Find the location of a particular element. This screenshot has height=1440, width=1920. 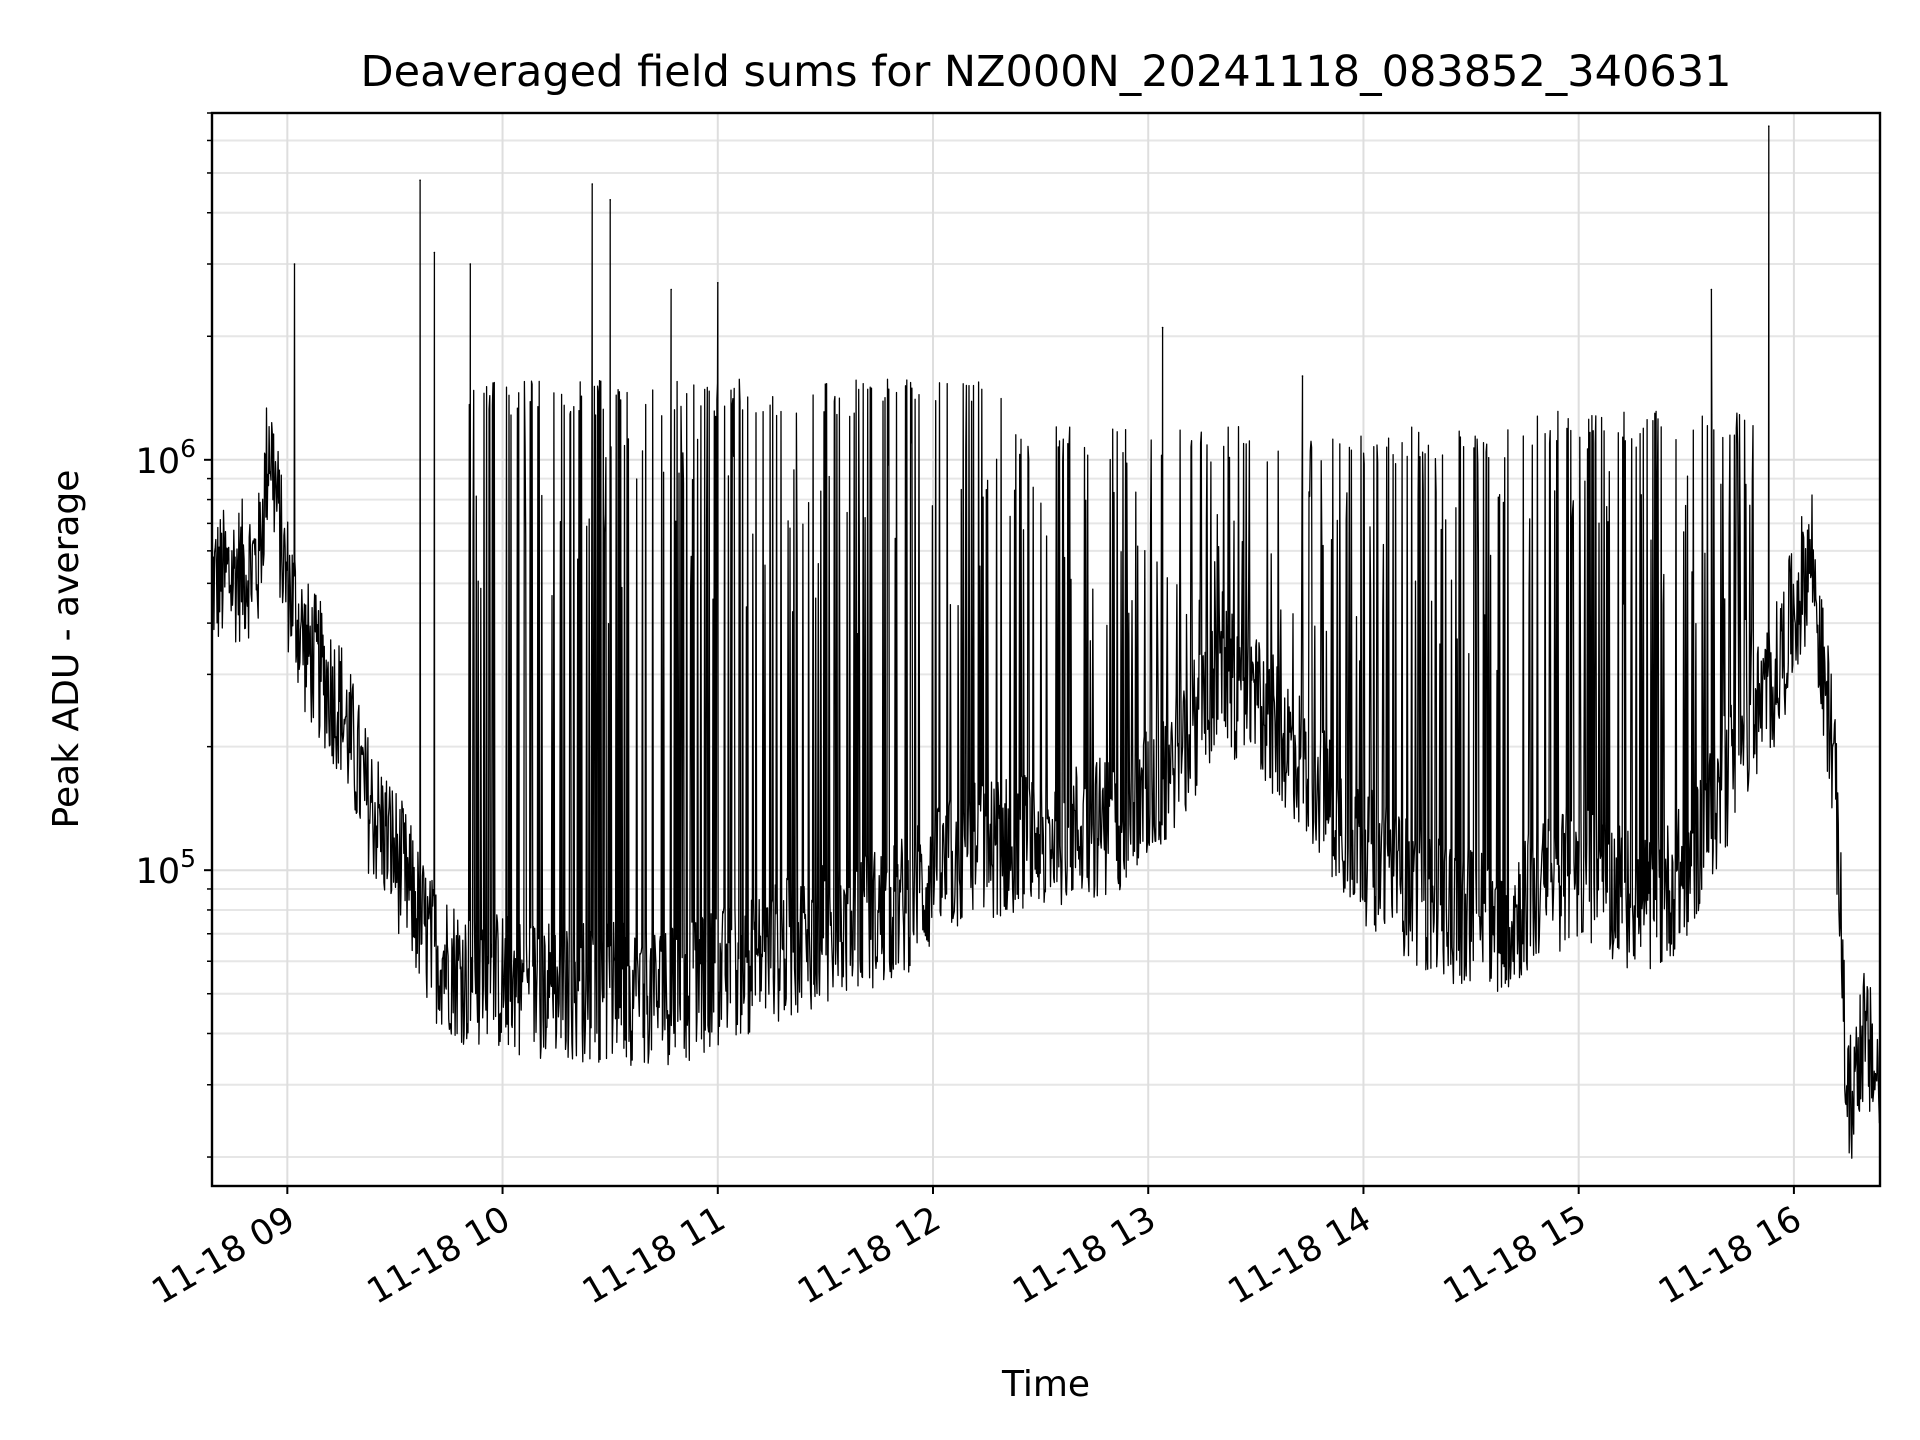

y-axis-label: Peak ADU - average is located at coordinates (66, 649).